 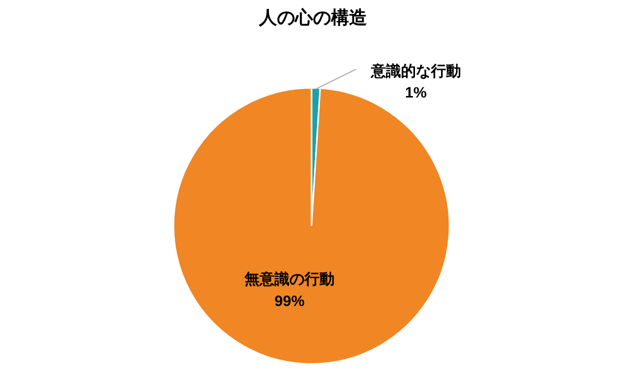 What do you see at coordinates (415, 93) in the screenshot?
I see `data-label: 1%` at bounding box center [415, 93].